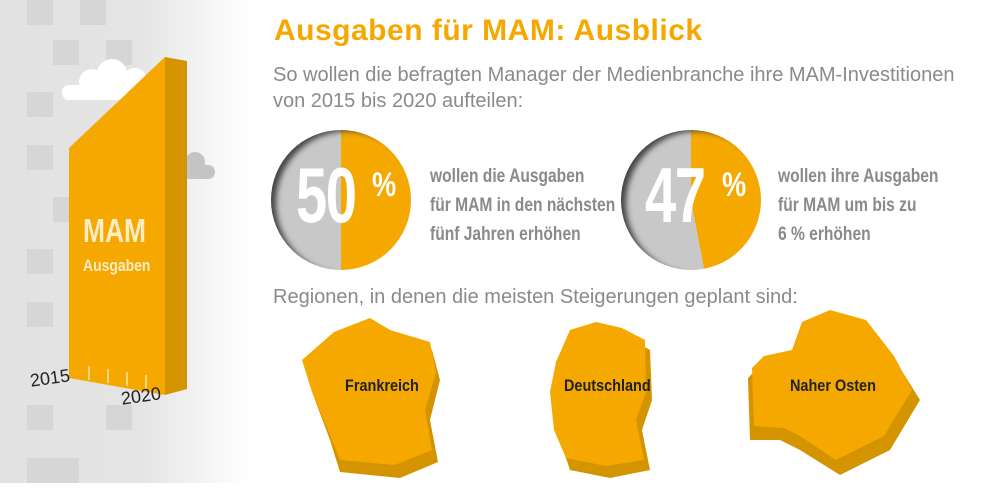 Image resolution: width=1000 pixels, height=499 pixels. Describe the element at coordinates (382, 385) in the screenshot. I see `region-label-france: Frankreich` at that location.